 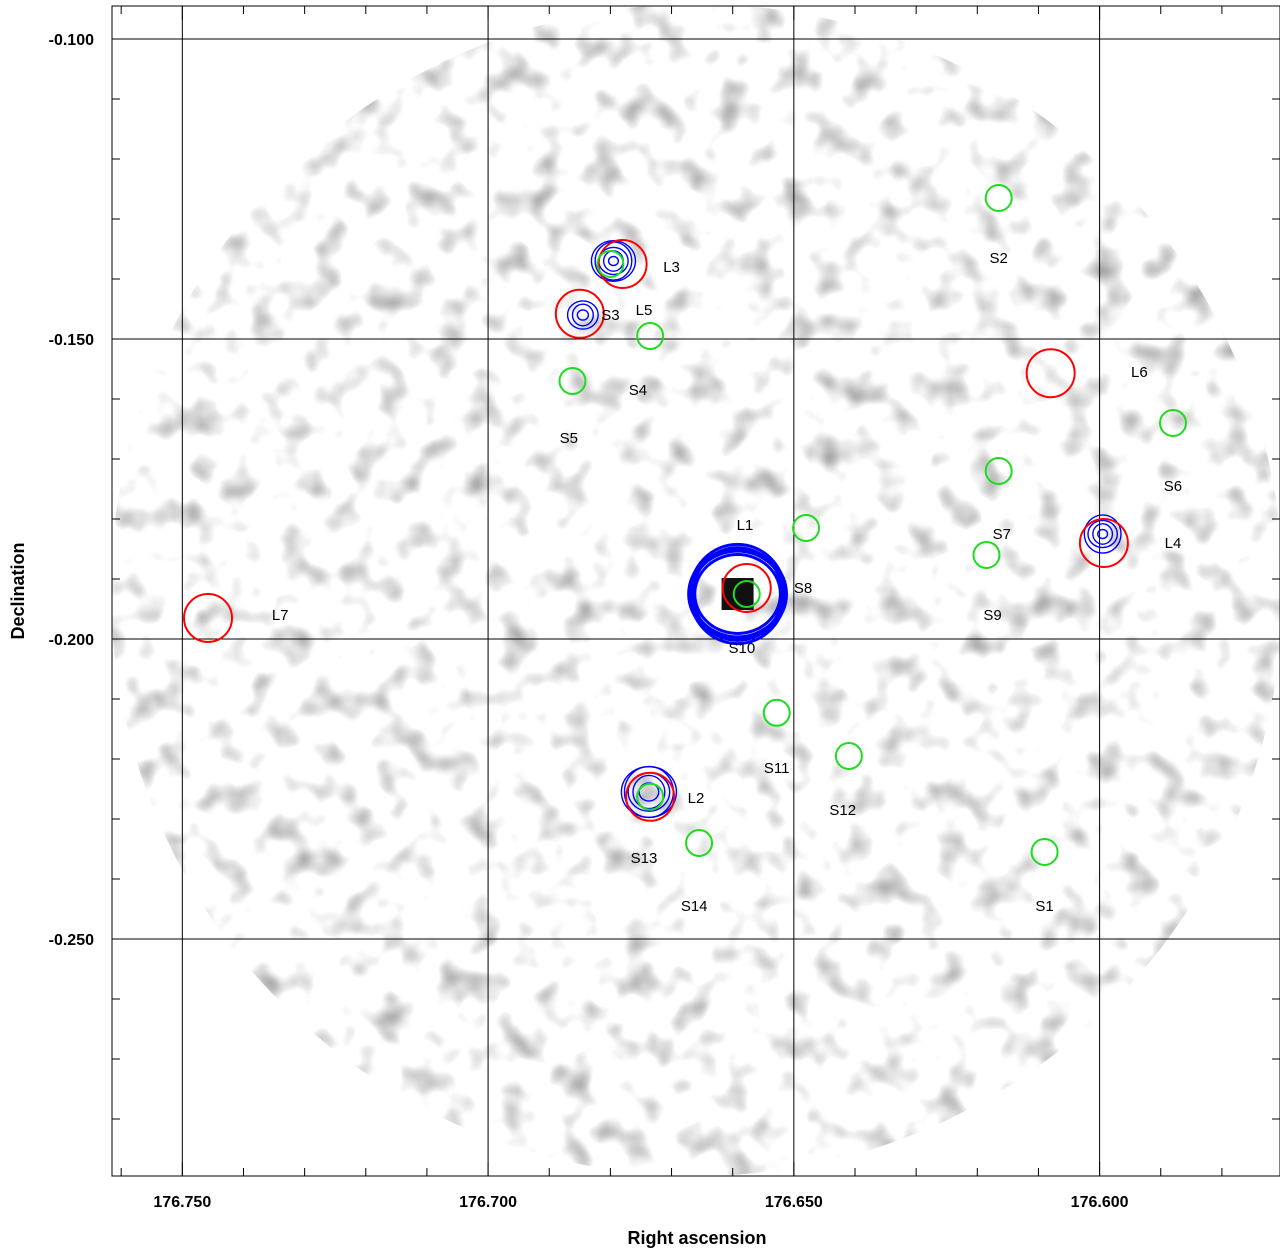 I want to click on source-label-s6: S6, so click(x=1173, y=486).